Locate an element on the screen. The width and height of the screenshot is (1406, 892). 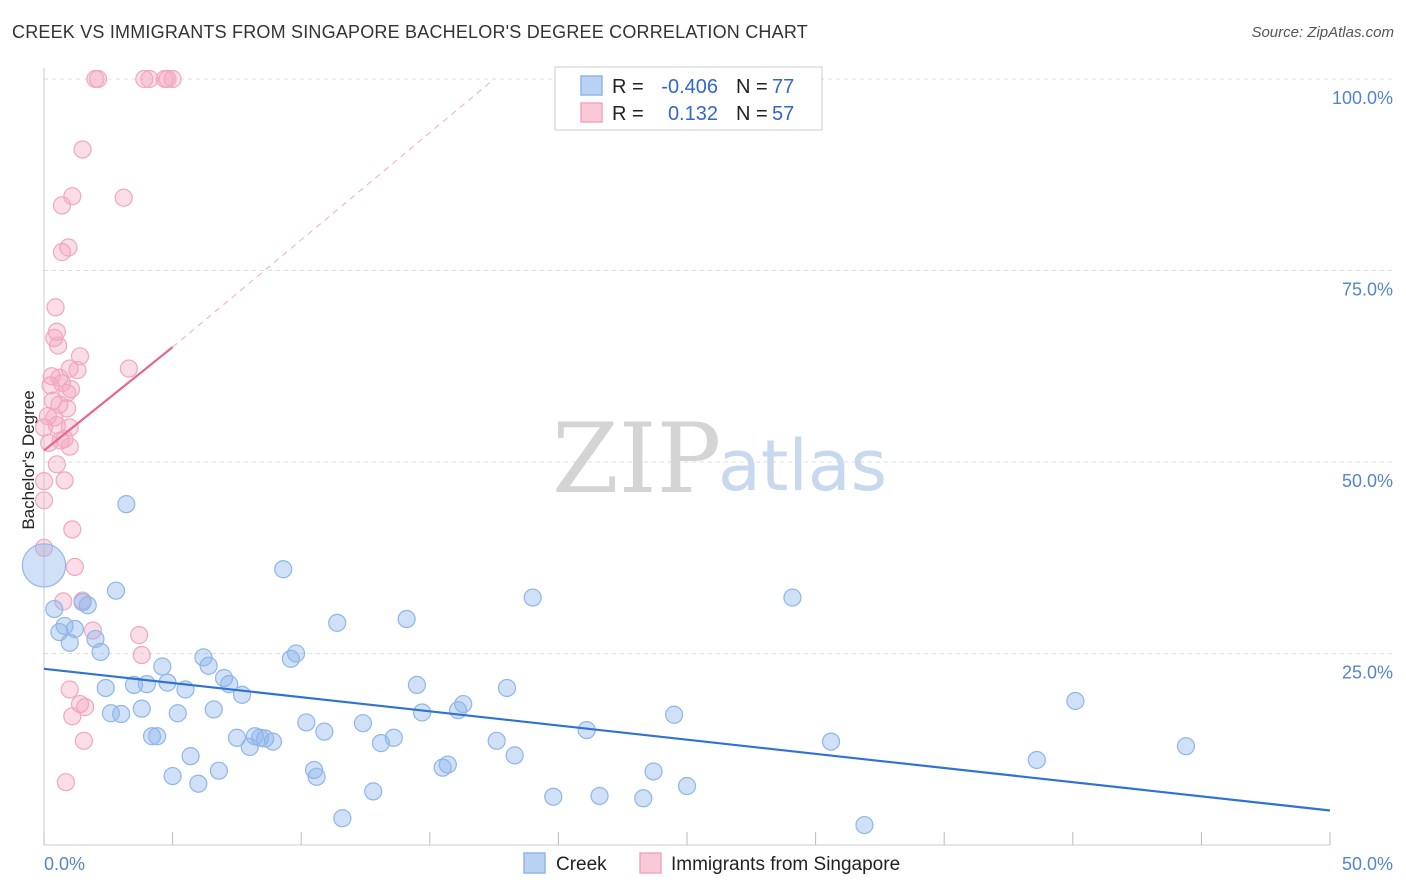
watermark-zip: ZIP is located at coordinates (636, 459).